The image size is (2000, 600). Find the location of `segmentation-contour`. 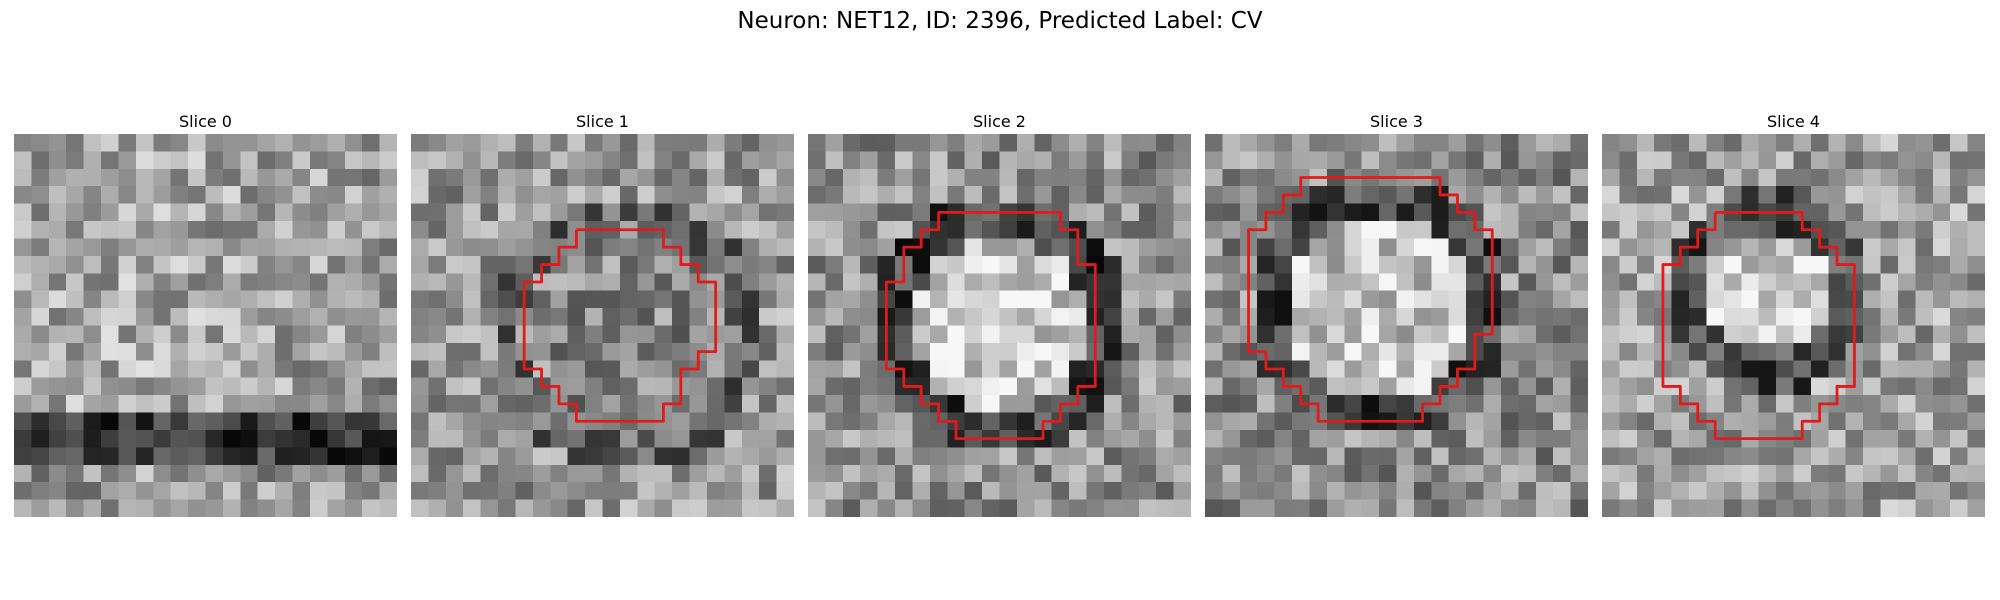

segmentation-contour is located at coordinates (1370, 299).